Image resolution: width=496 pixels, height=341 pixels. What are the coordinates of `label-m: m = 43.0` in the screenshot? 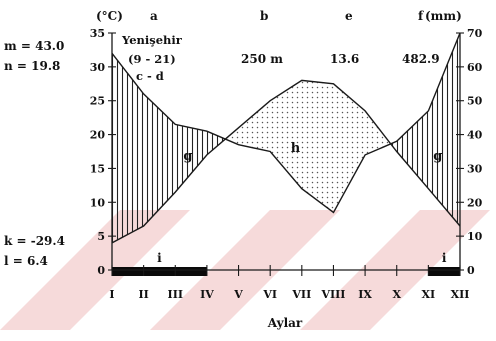 It's located at (34, 46).